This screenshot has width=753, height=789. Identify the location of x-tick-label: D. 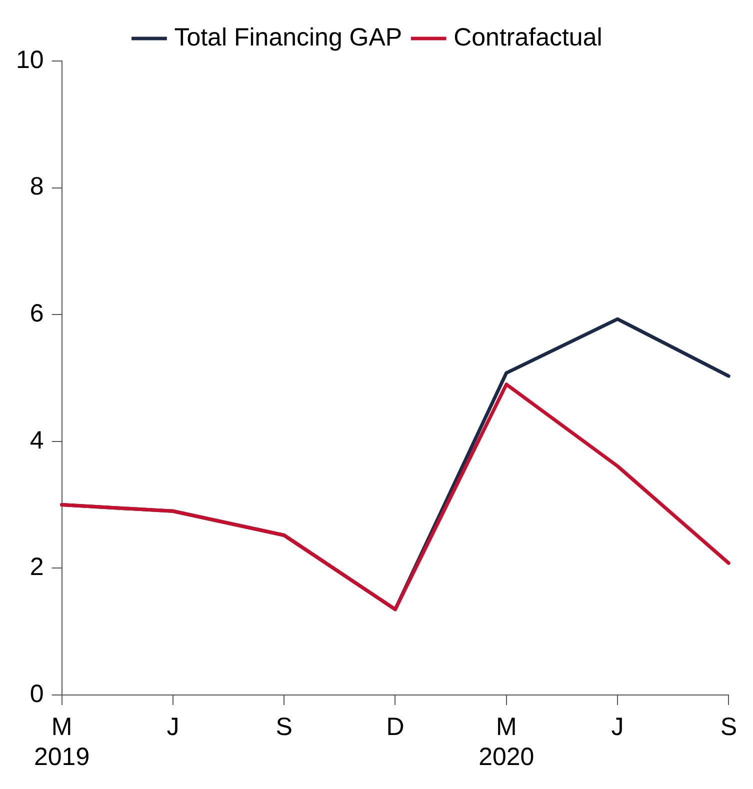
(395, 726).